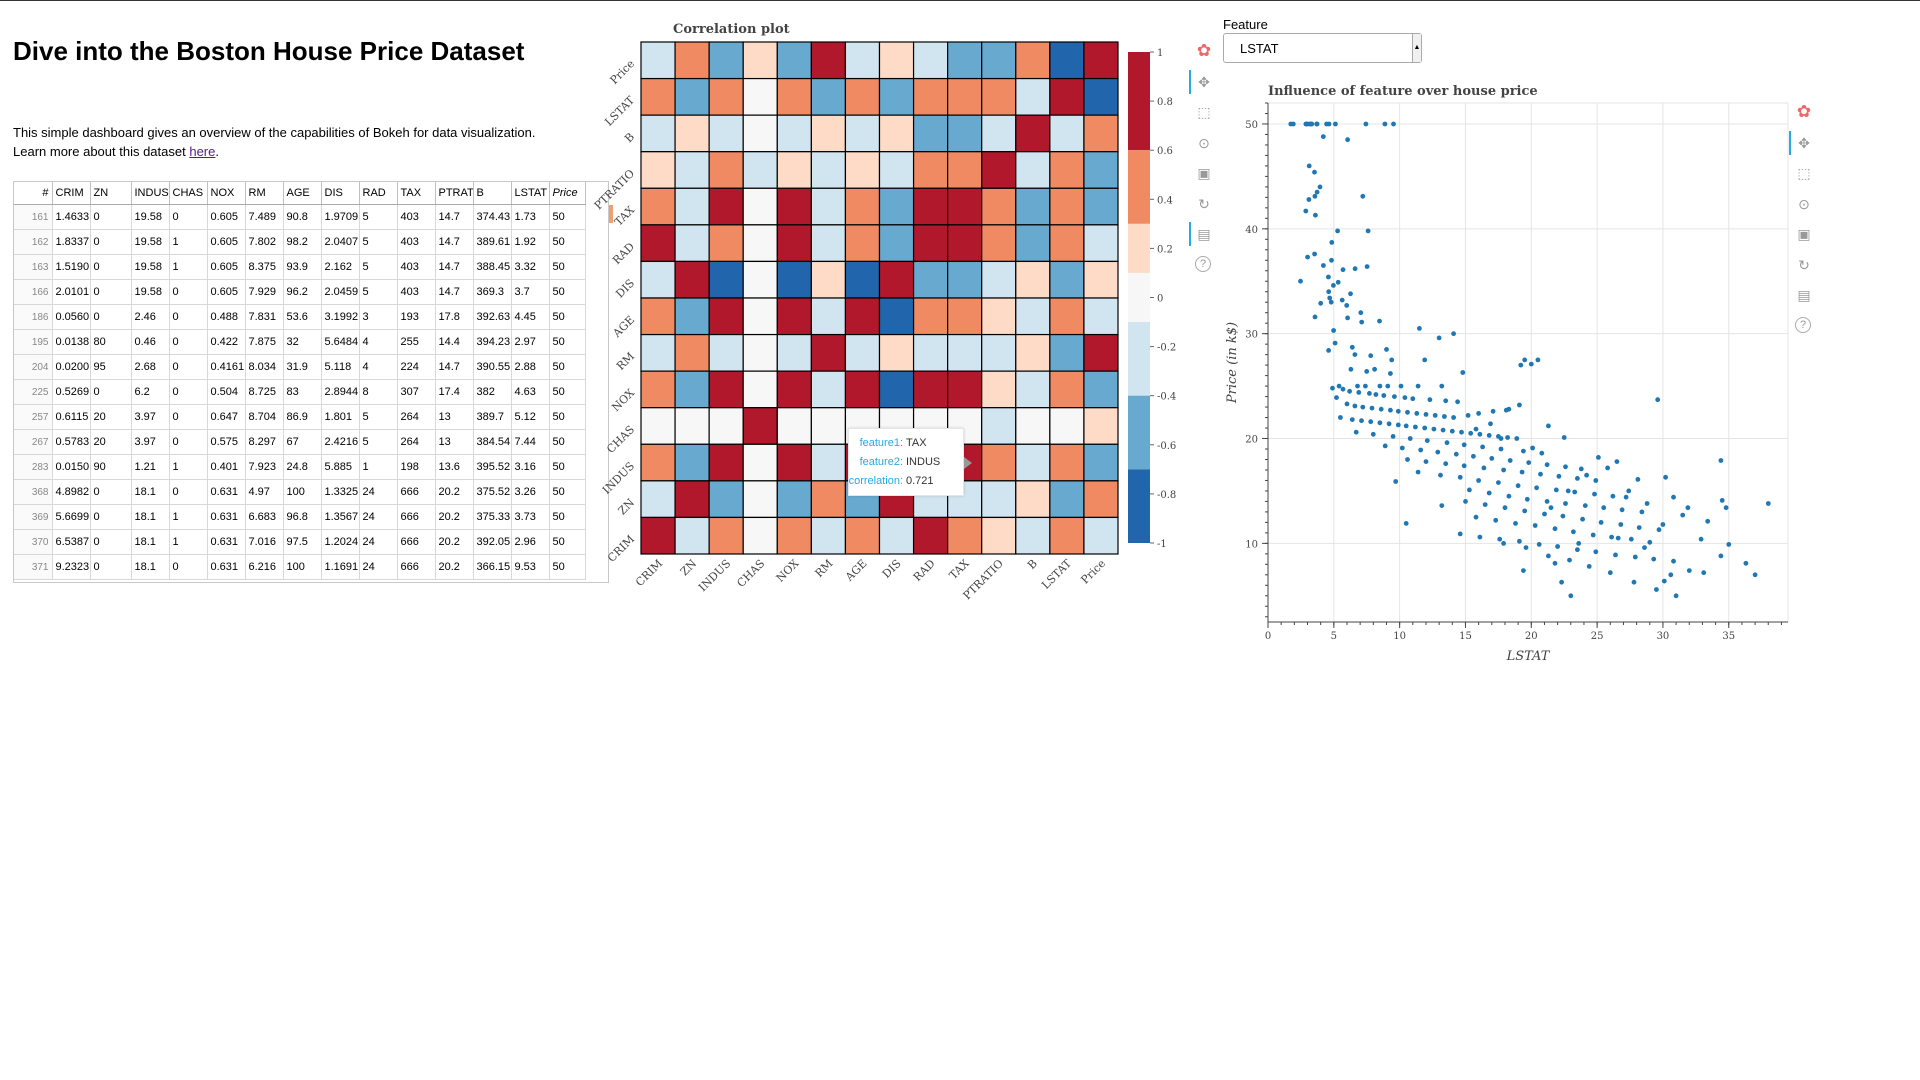 The height and width of the screenshot is (1080, 1920). What do you see at coordinates (530, 542) in the screenshot?
I see `table-cell: 2.96` at bounding box center [530, 542].